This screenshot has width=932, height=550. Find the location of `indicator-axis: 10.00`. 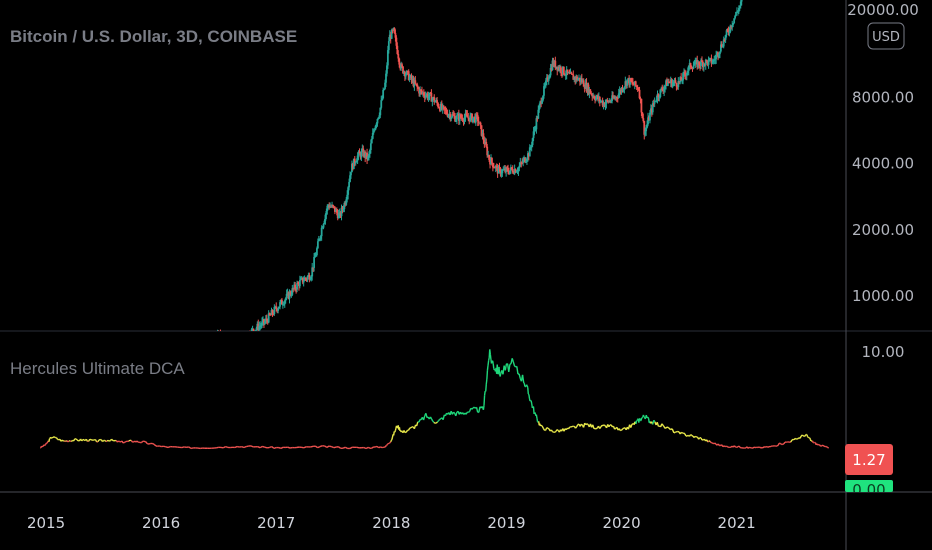

indicator-axis: 10.00 is located at coordinates (883, 352).